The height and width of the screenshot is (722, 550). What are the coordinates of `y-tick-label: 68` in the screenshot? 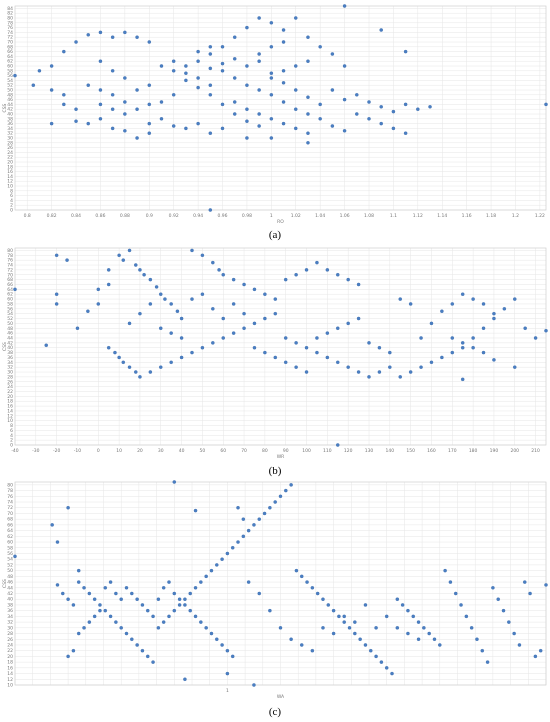 It's located at (10, 47).